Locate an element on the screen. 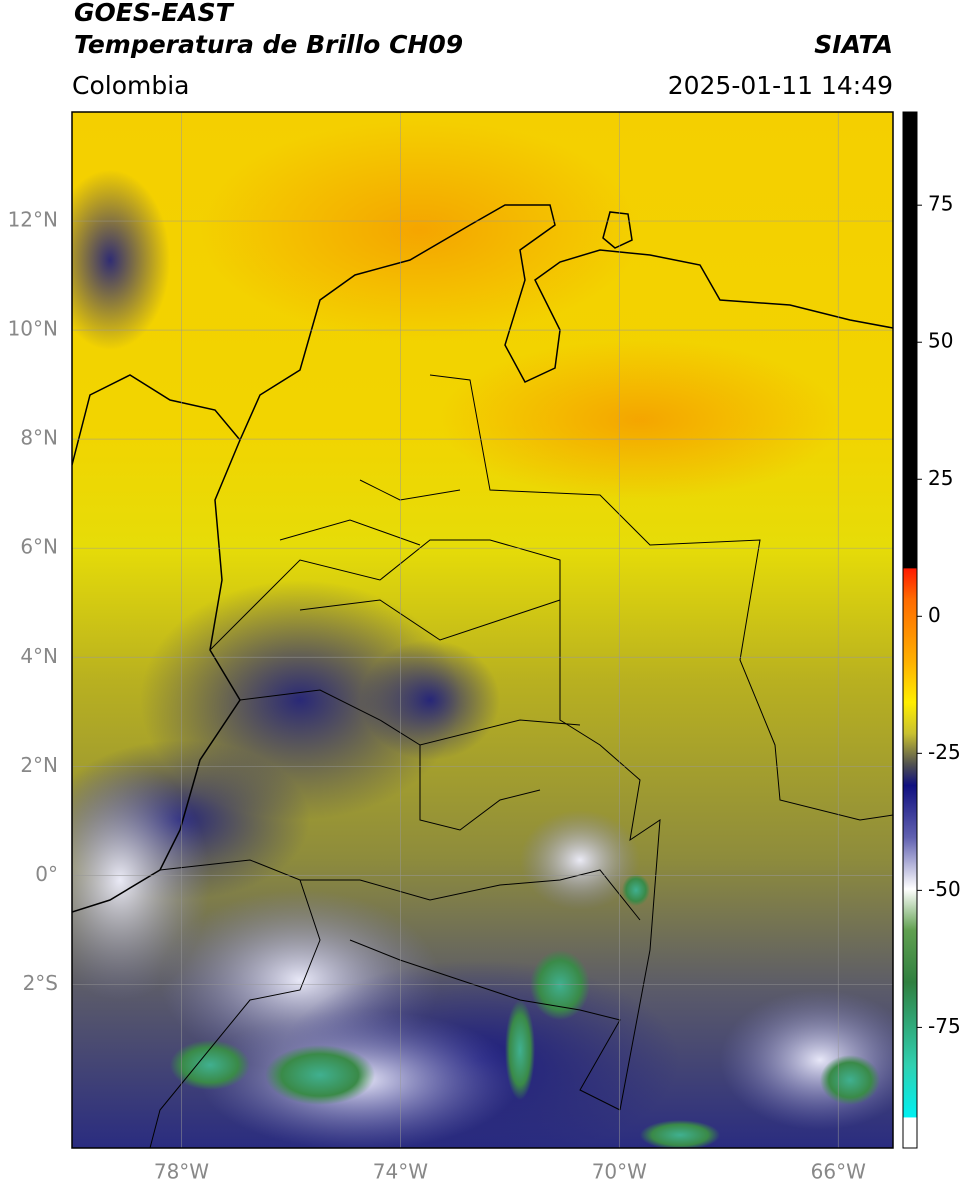  y-tick-label: 0° is located at coordinates (46, 874).